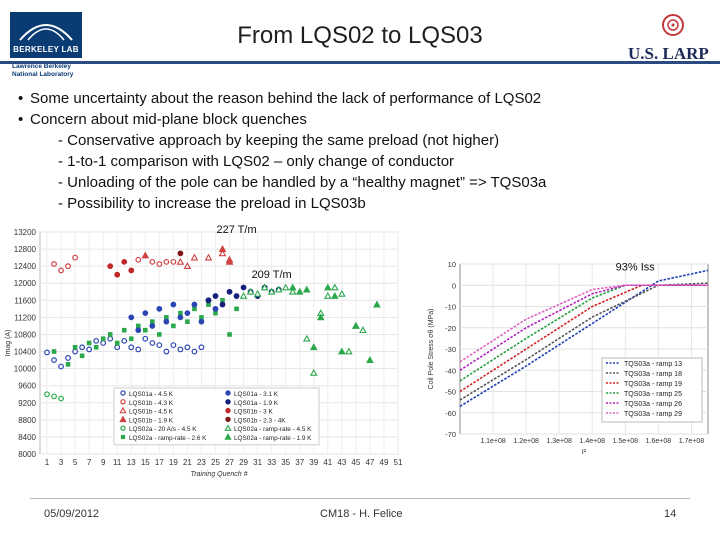 This screenshot has width=720, height=540. I want to click on legend-label: LQS01a - 1.9 K, so click(256, 403).